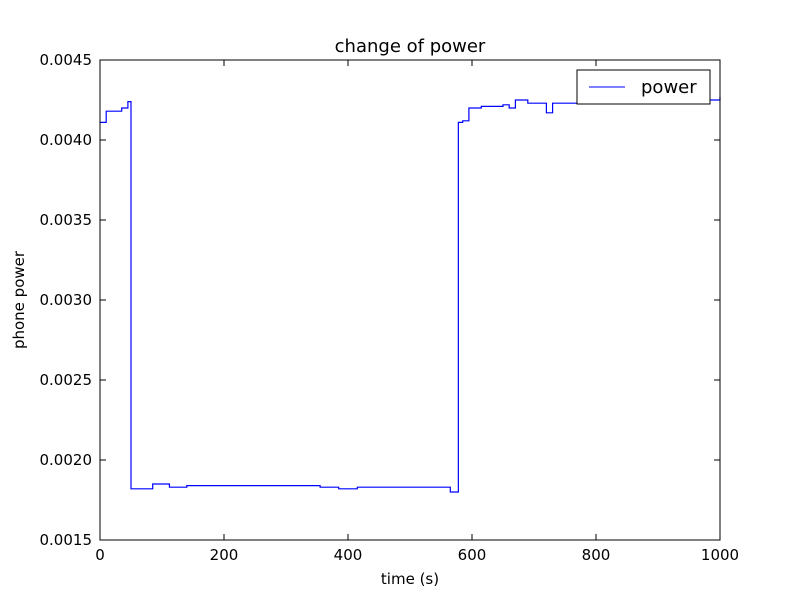 The height and width of the screenshot is (600, 800). I want to click on y-tick-label: 0.0015, so click(66, 540).